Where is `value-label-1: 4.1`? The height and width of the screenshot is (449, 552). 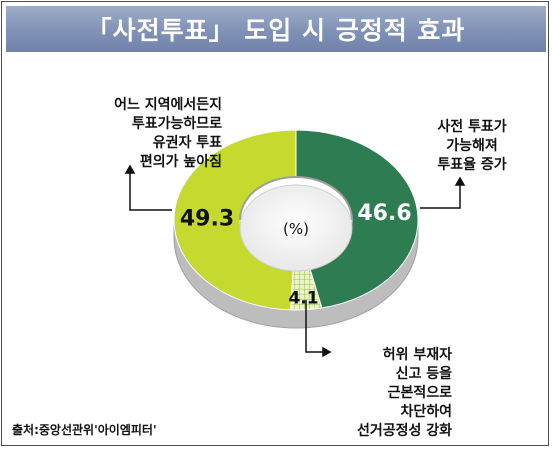 value-label-1: 4.1 is located at coordinates (303, 298).